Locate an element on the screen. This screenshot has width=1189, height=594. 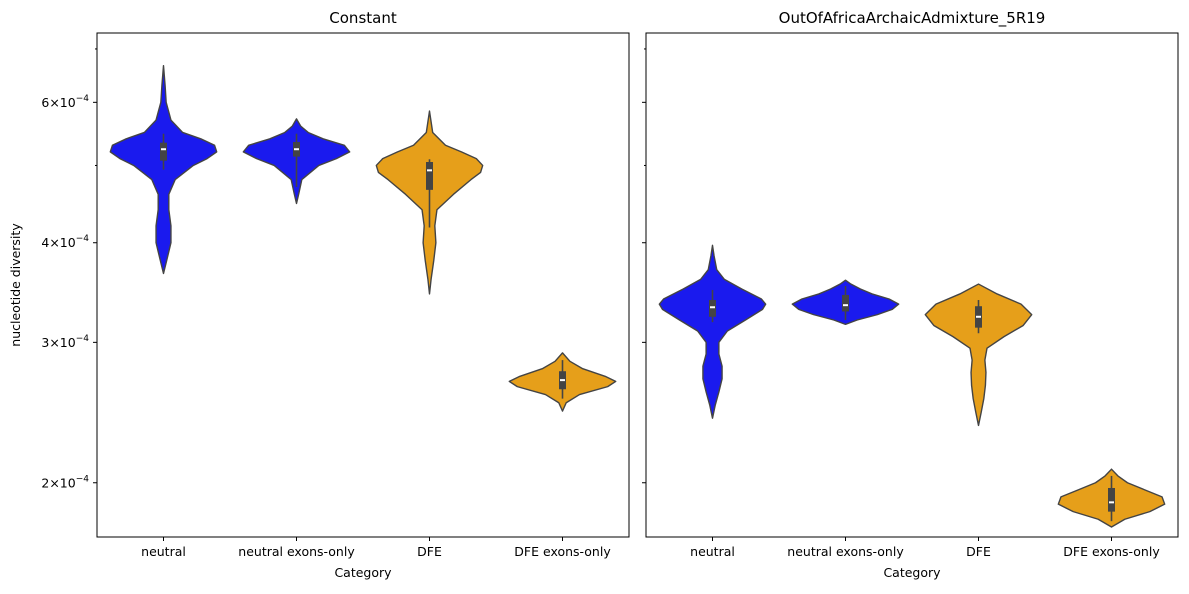
y-tick-label: 2×10⁻⁴ is located at coordinates (65, 482).